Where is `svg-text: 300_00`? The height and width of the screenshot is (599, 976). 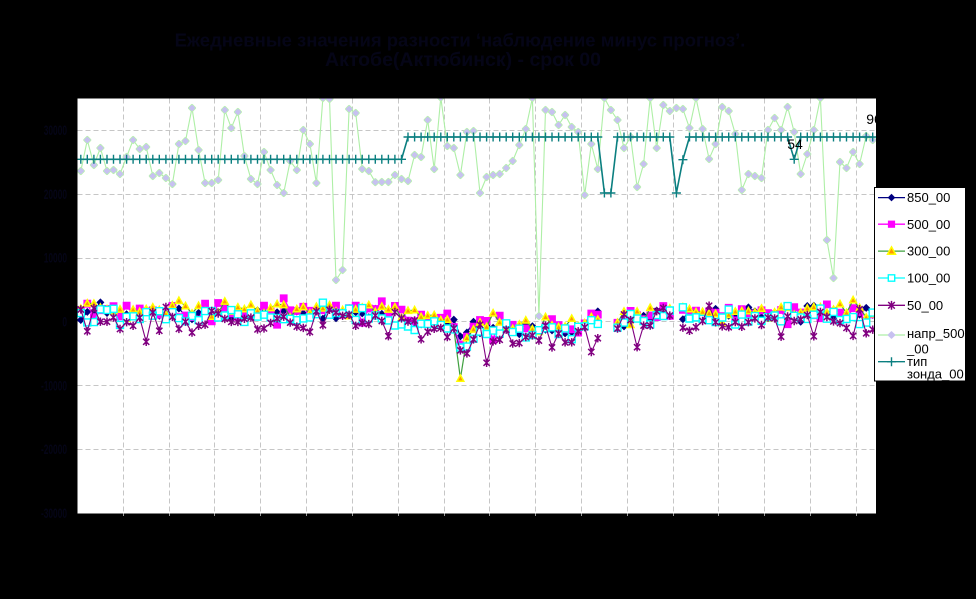 svg-text: 300_00 is located at coordinates (928, 251).